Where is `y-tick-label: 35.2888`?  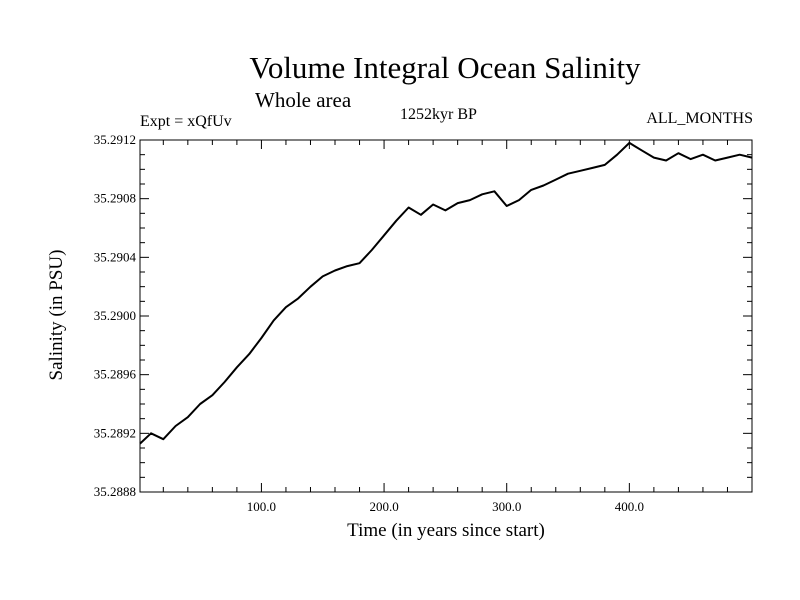 y-tick-label: 35.2888 is located at coordinates (115, 491).